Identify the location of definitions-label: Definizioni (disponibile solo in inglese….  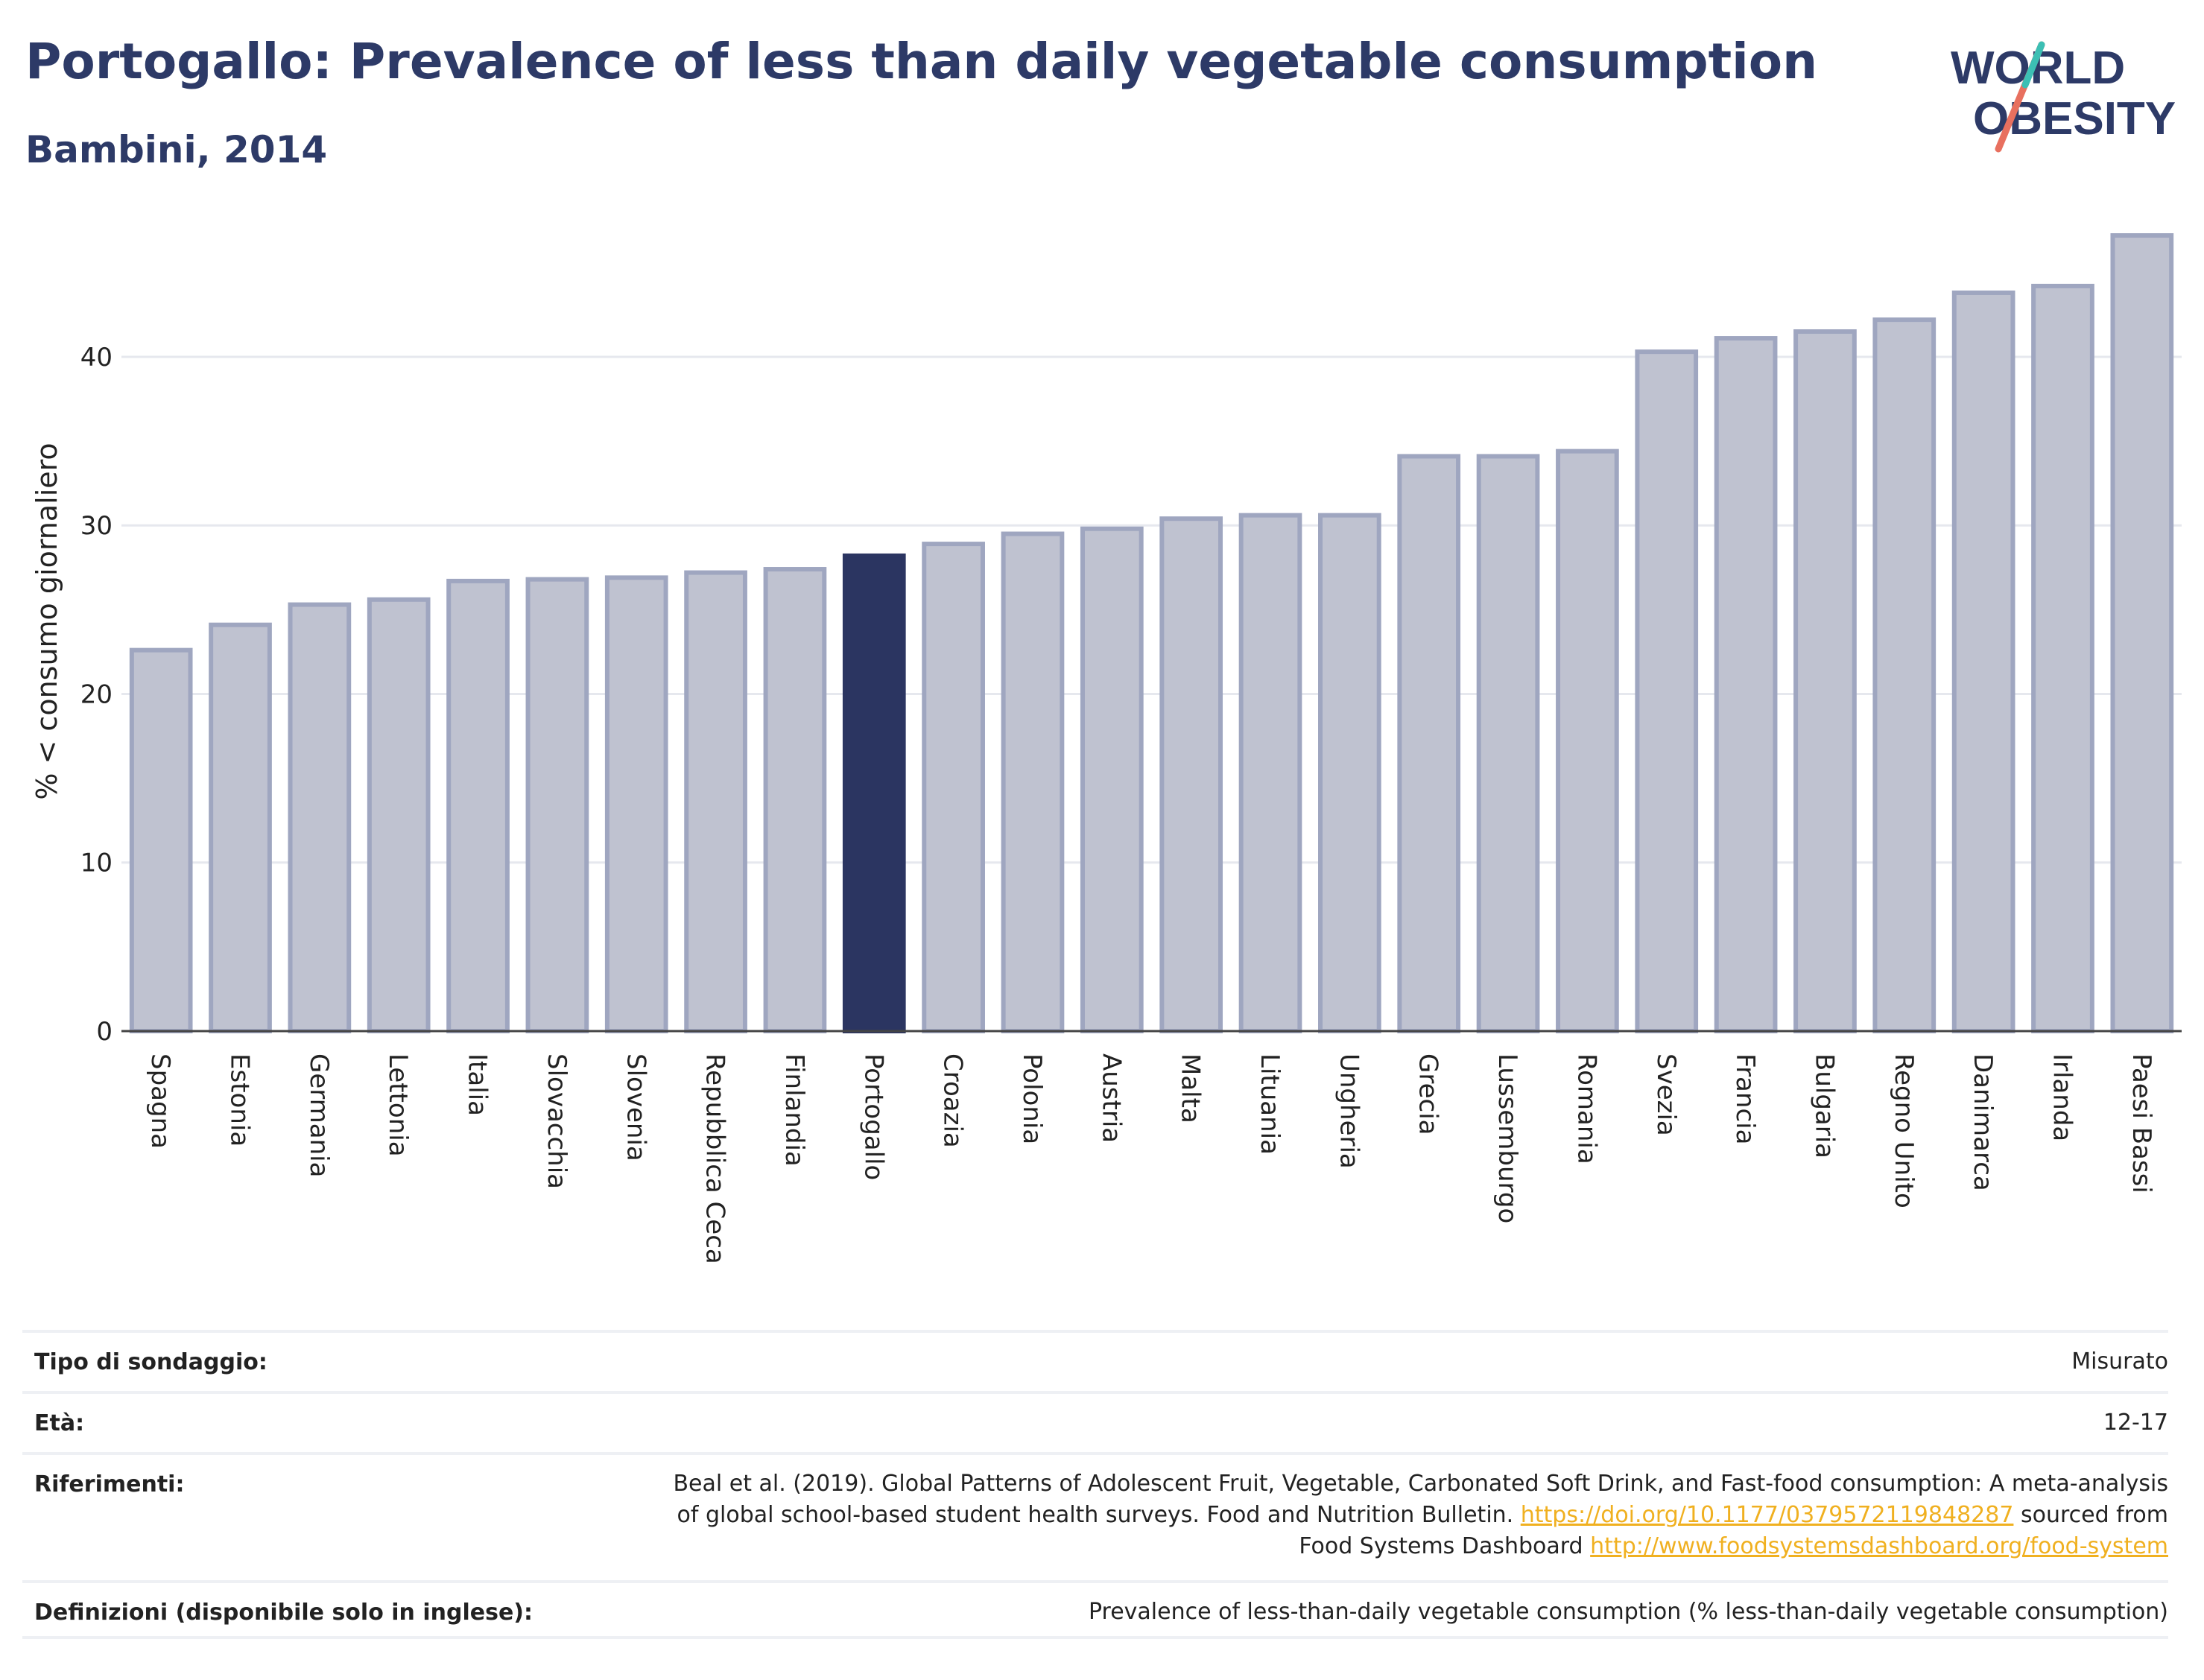
(283, 1613).